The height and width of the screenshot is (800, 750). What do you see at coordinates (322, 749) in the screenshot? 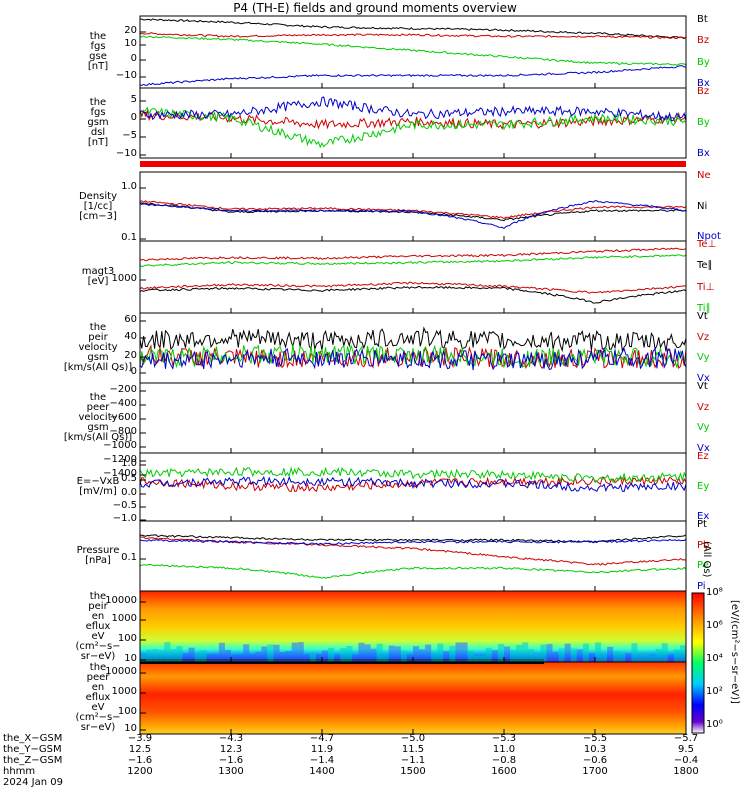
I see `orbit-value: 11.9` at bounding box center [322, 749].